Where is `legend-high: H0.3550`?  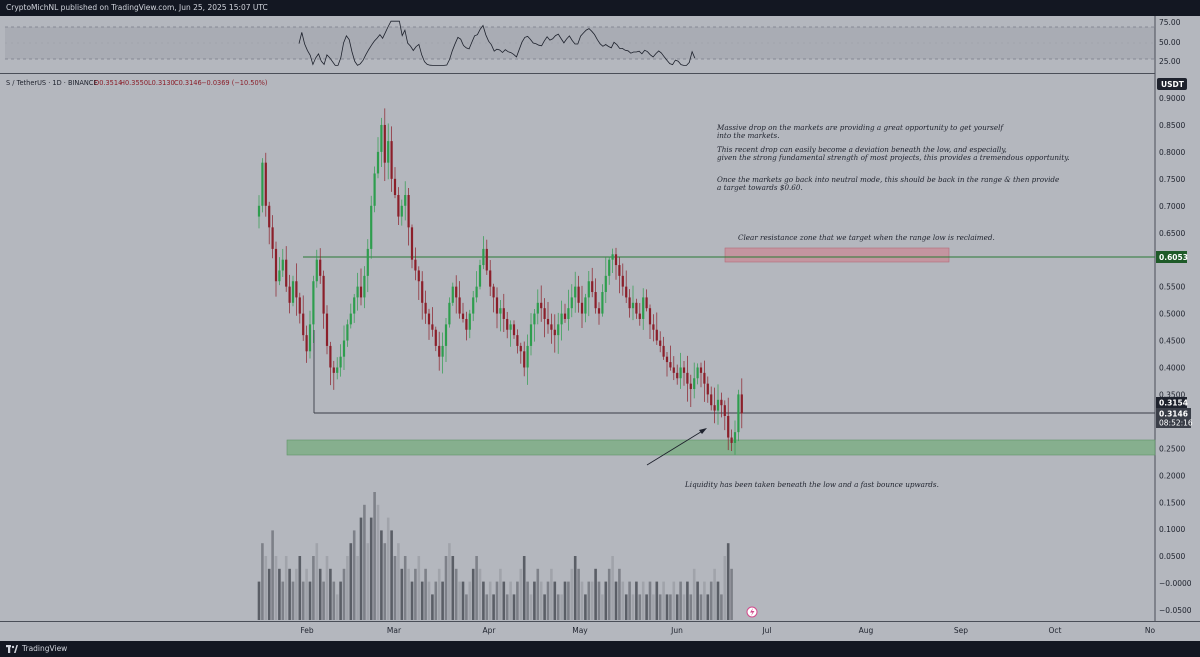 legend-high: H0.3550 is located at coordinates (134, 83).